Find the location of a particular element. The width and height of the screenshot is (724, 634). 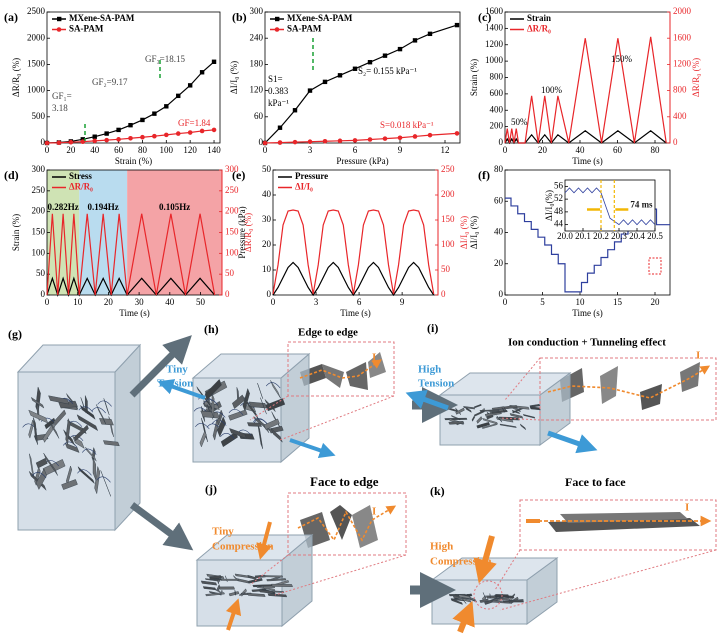

panel-label: (d) is located at coordinates (11, 175).